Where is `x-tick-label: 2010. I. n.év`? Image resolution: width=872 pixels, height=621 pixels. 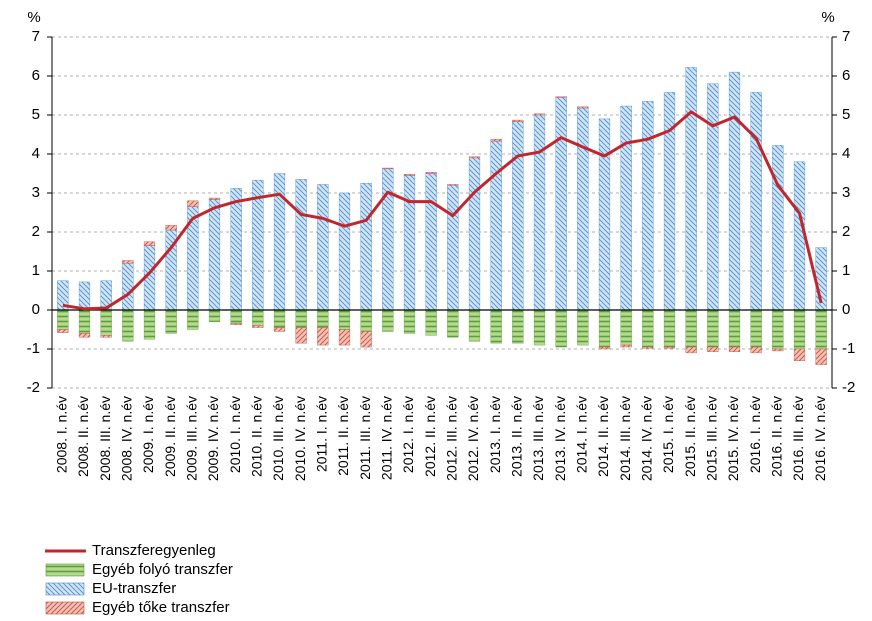 x-tick-label: 2010. I. n.év is located at coordinates (235, 434).